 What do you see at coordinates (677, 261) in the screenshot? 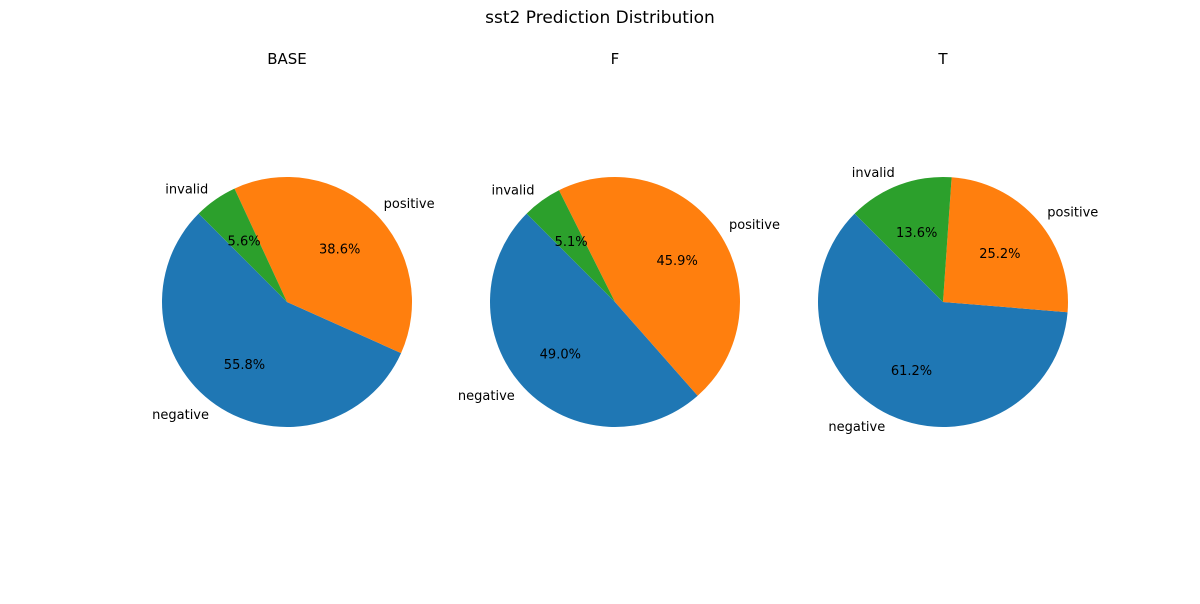
I see `slice-percent-label: 45.9%` at bounding box center [677, 261].